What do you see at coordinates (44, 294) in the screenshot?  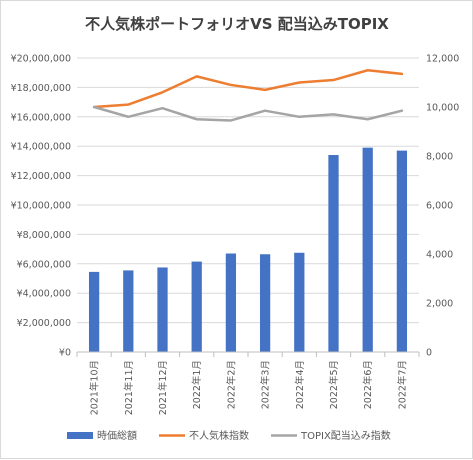 I see `y-left-tick-label: ¥4,000,000` at bounding box center [44, 294].